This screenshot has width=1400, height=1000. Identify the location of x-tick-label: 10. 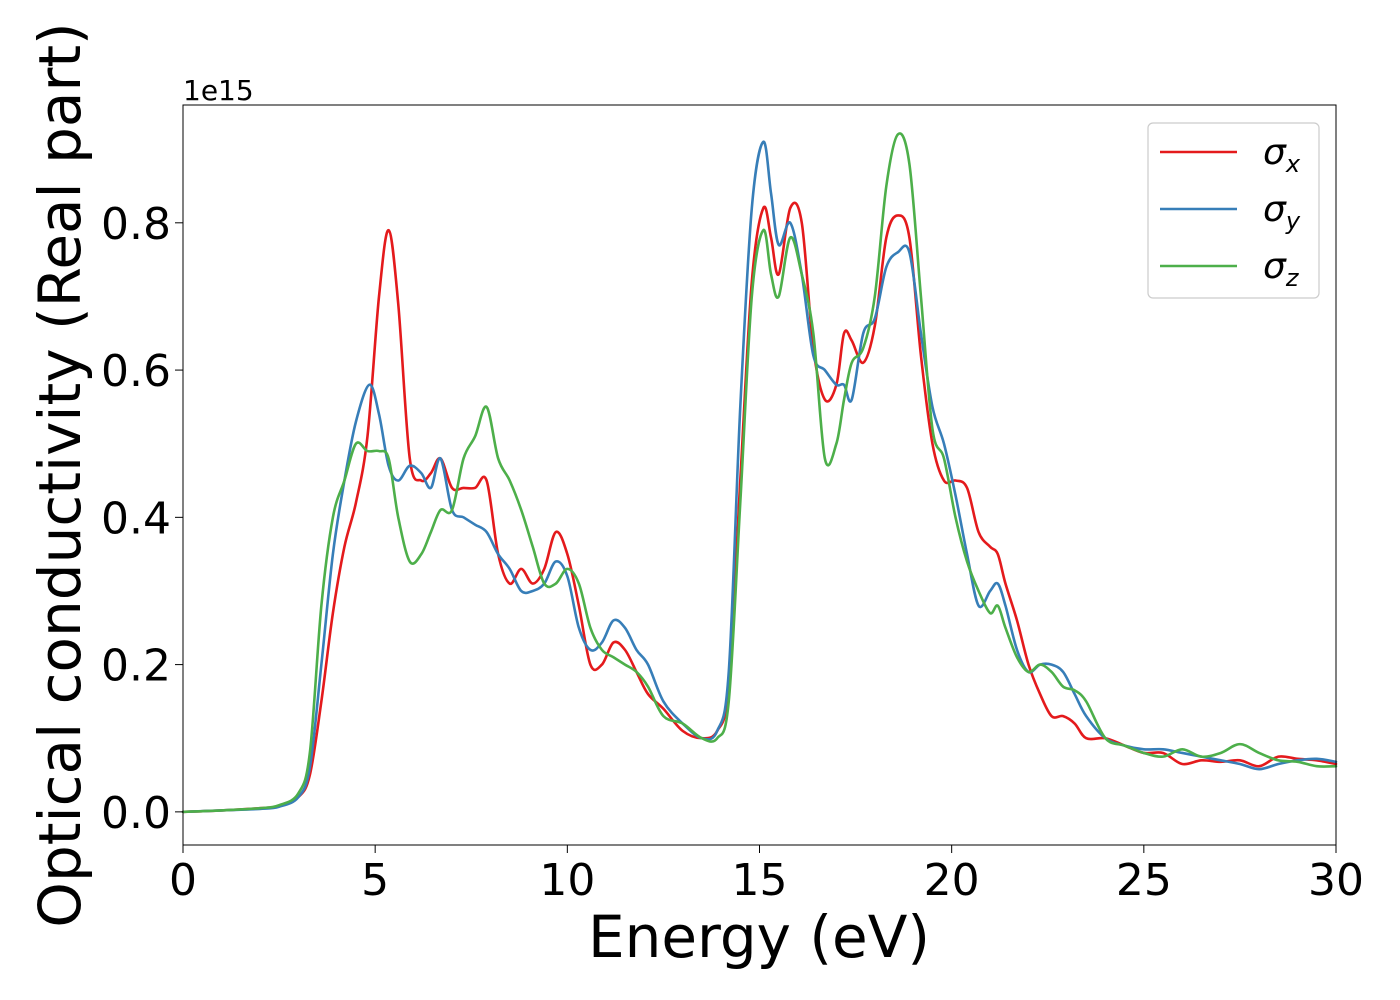
(567, 880).